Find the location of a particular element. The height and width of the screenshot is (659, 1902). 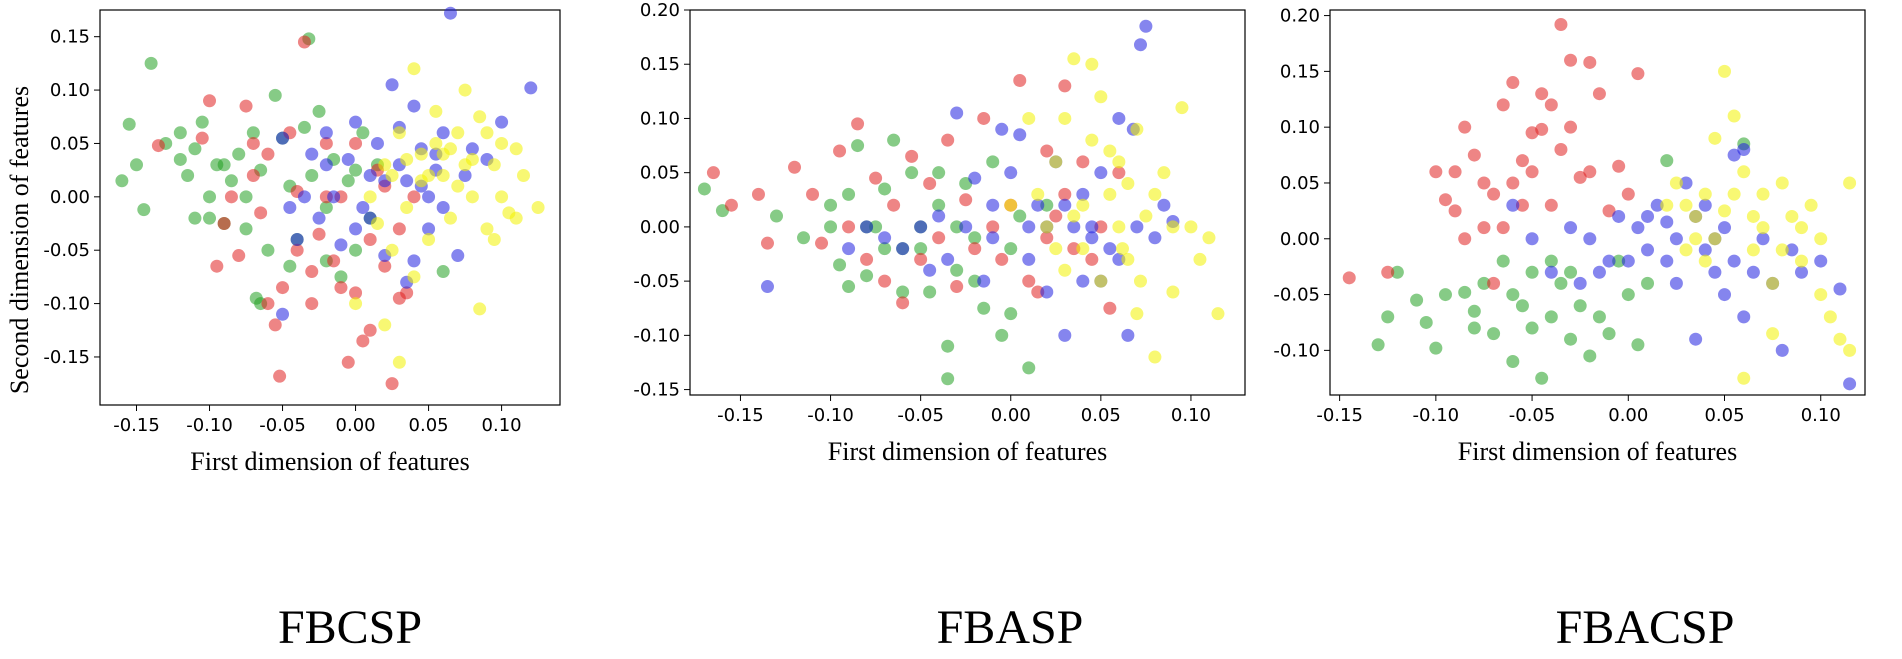

x-tick-label: 0.10 is located at coordinates (1191, 415).